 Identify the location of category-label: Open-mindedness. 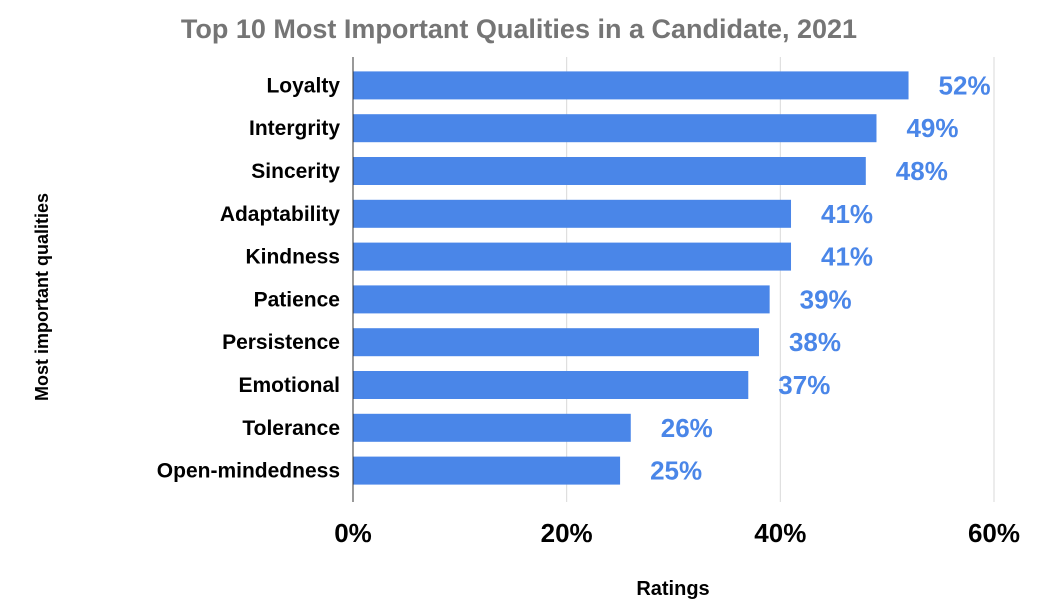
(248, 471).